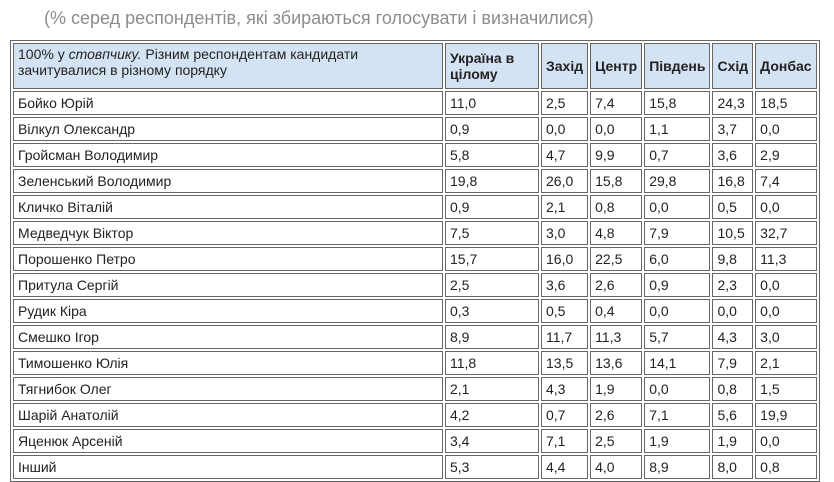 Image resolution: width=834 pixels, height=482 pixels. I want to click on column-header-south: Південь, so click(677, 66).